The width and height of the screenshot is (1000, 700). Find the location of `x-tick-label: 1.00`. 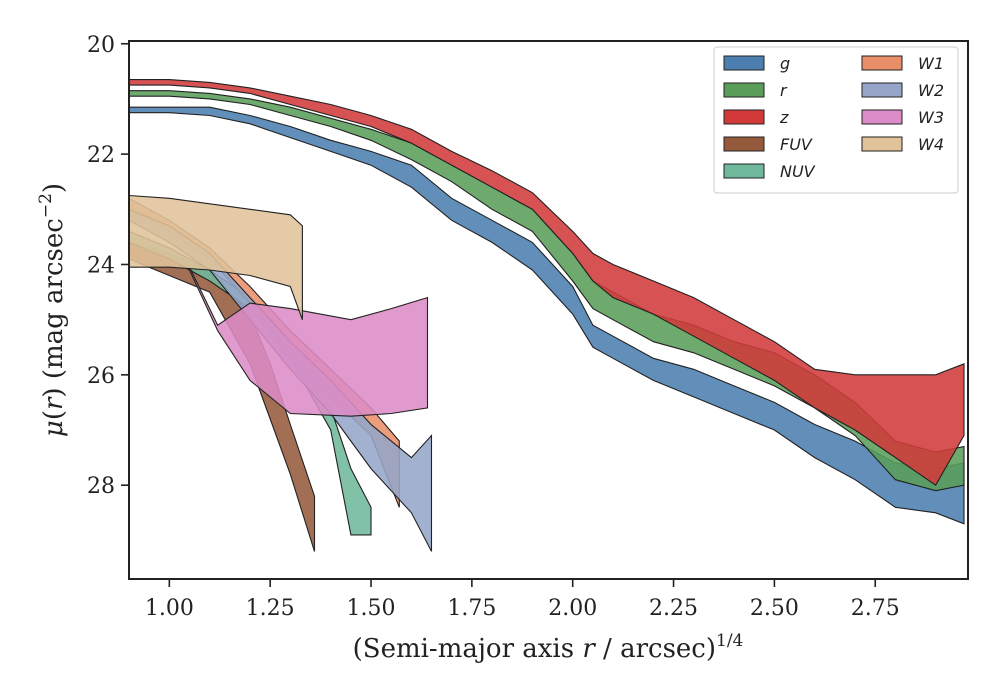

x-tick-label: 1.00 is located at coordinates (169, 608).